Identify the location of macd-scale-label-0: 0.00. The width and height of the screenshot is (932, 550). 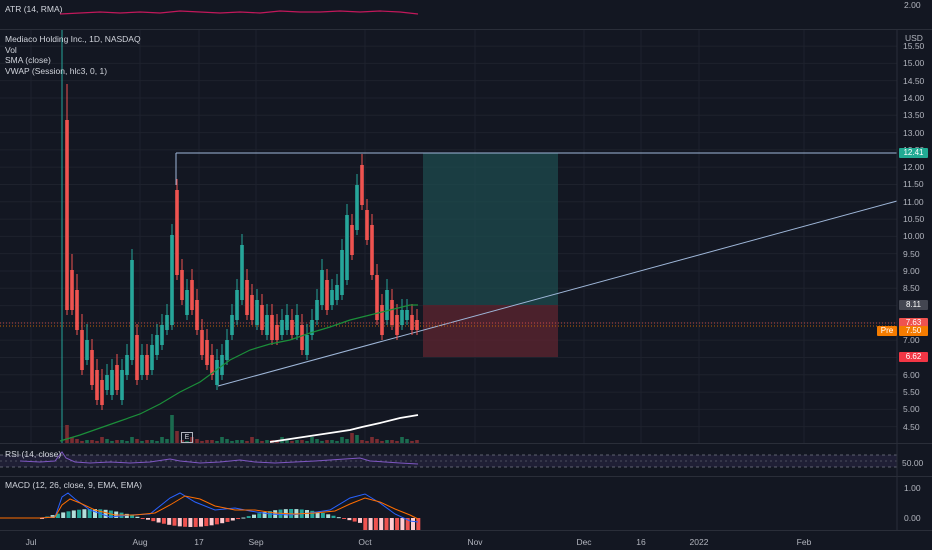
(912, 518).